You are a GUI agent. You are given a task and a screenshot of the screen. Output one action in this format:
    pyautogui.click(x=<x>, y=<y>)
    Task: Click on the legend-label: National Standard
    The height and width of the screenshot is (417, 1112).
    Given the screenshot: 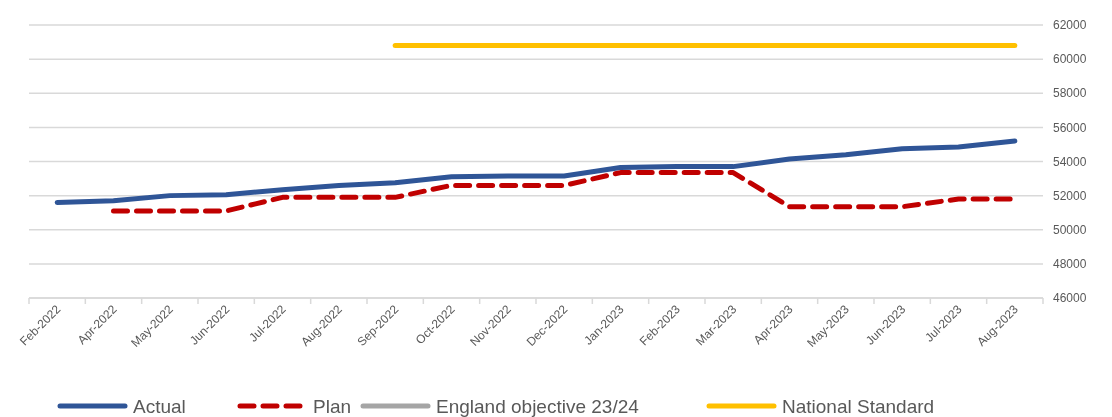 What is the action you would take?
    pyautogui.click(x=858, y=406)
    